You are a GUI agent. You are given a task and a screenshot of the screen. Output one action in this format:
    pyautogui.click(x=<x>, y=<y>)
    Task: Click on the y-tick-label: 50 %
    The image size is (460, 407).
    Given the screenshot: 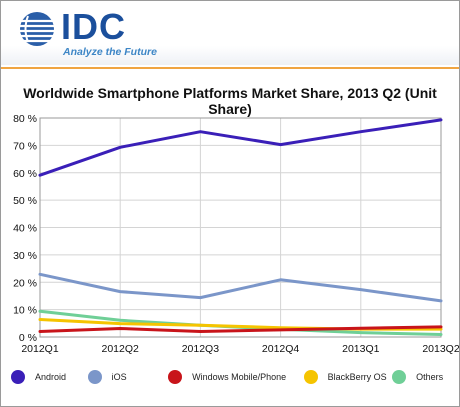 What is the action you would take?
    pyautogui.click(x=25, y=201)
    